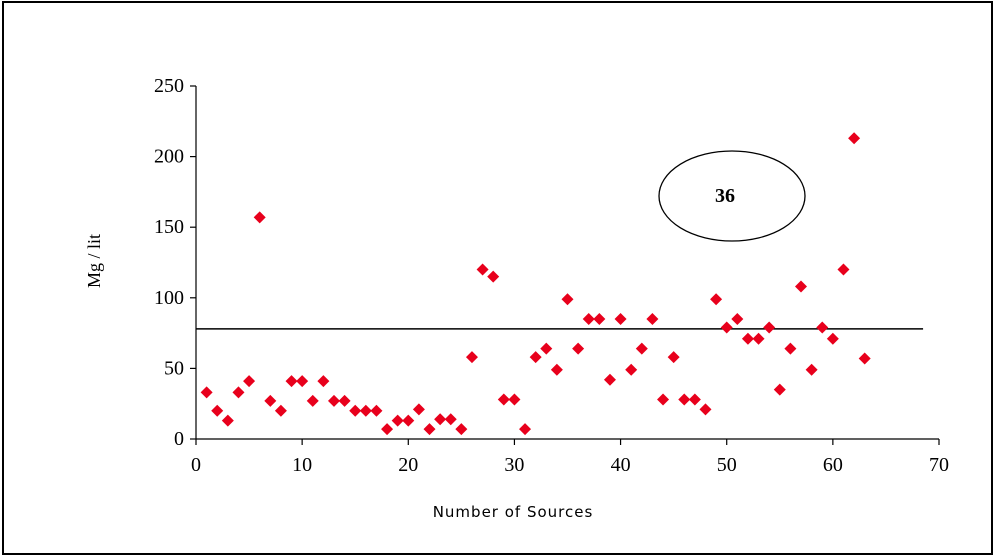 The height and width of the screenshot is (558, 997). I want to click on y-tick-label: 100, so click(169, 298).